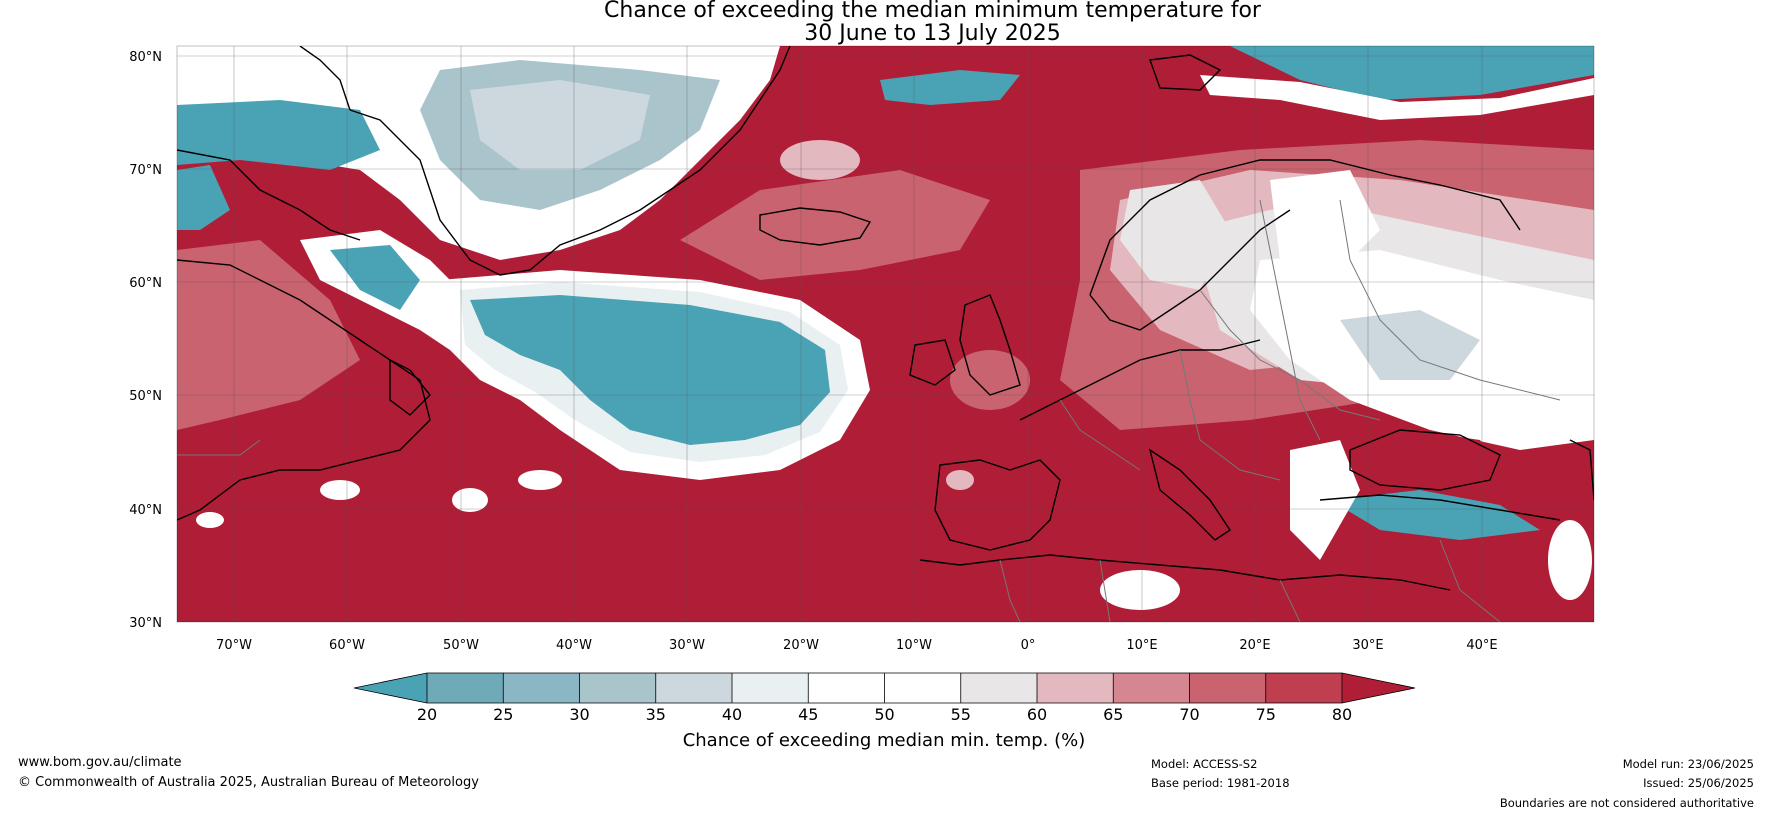  I want to click on latitude-axis: 80°N 70°N 60°N 50°N 40°N 30°N, so click(145, 340).